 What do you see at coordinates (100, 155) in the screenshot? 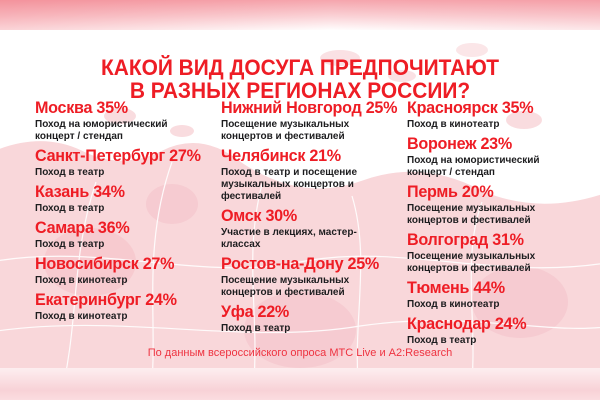
I see `city-name: Санкт-Петербург` at bounding box center [100, 155].